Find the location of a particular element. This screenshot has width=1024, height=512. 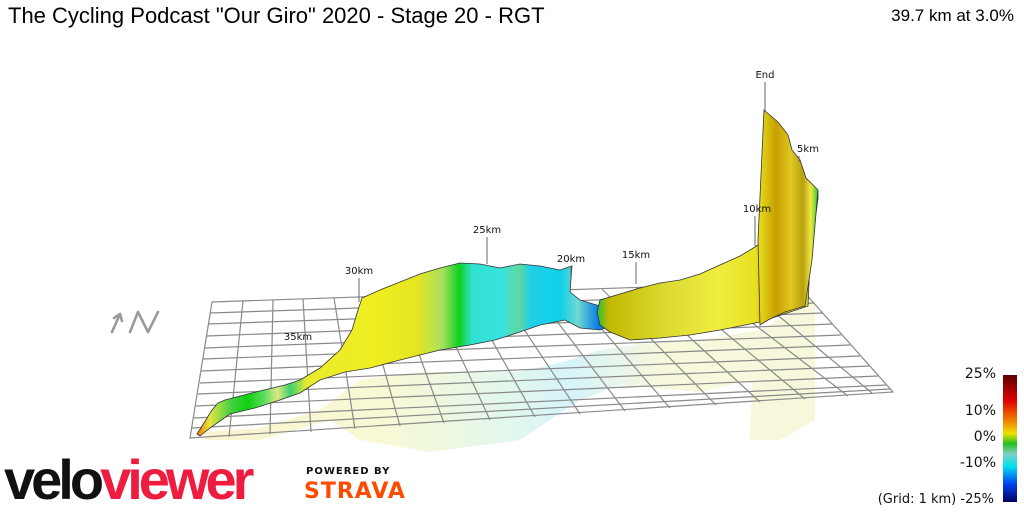

gradient-legend-bar is located at coordinates (1010, 438).